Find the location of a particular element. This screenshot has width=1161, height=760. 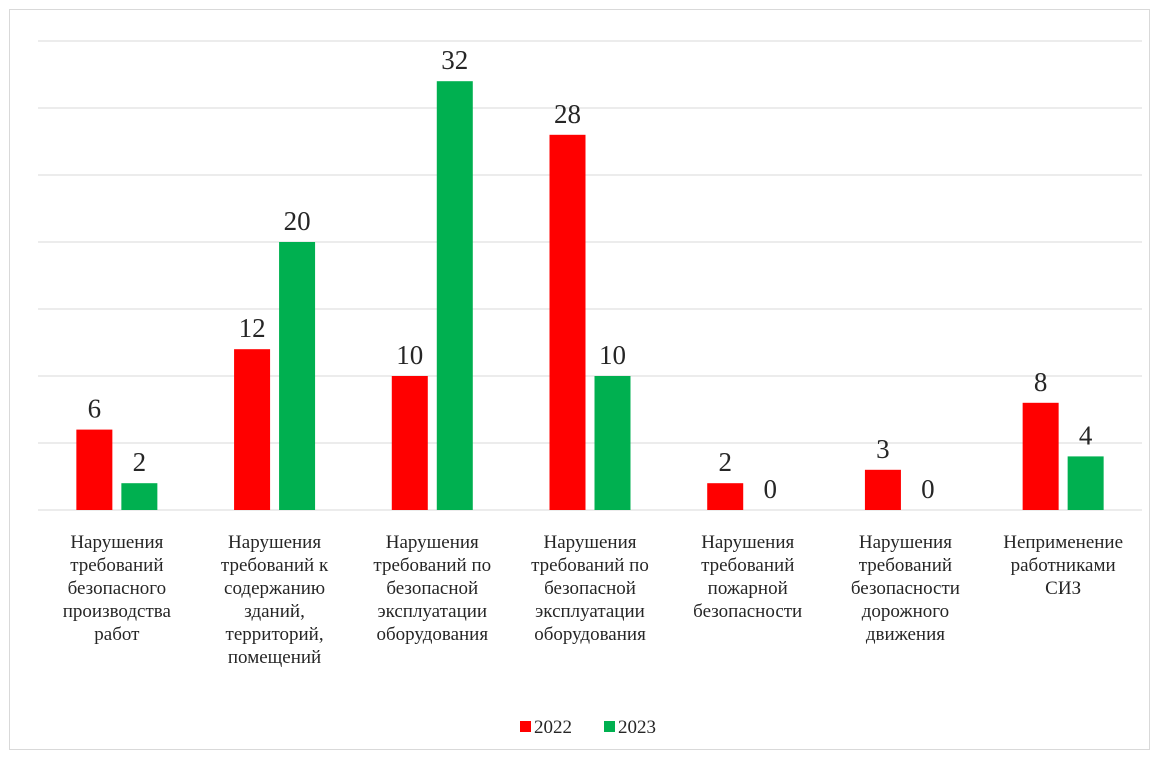

value-label-2023-3: 10 is located at coordinates (612, 355).